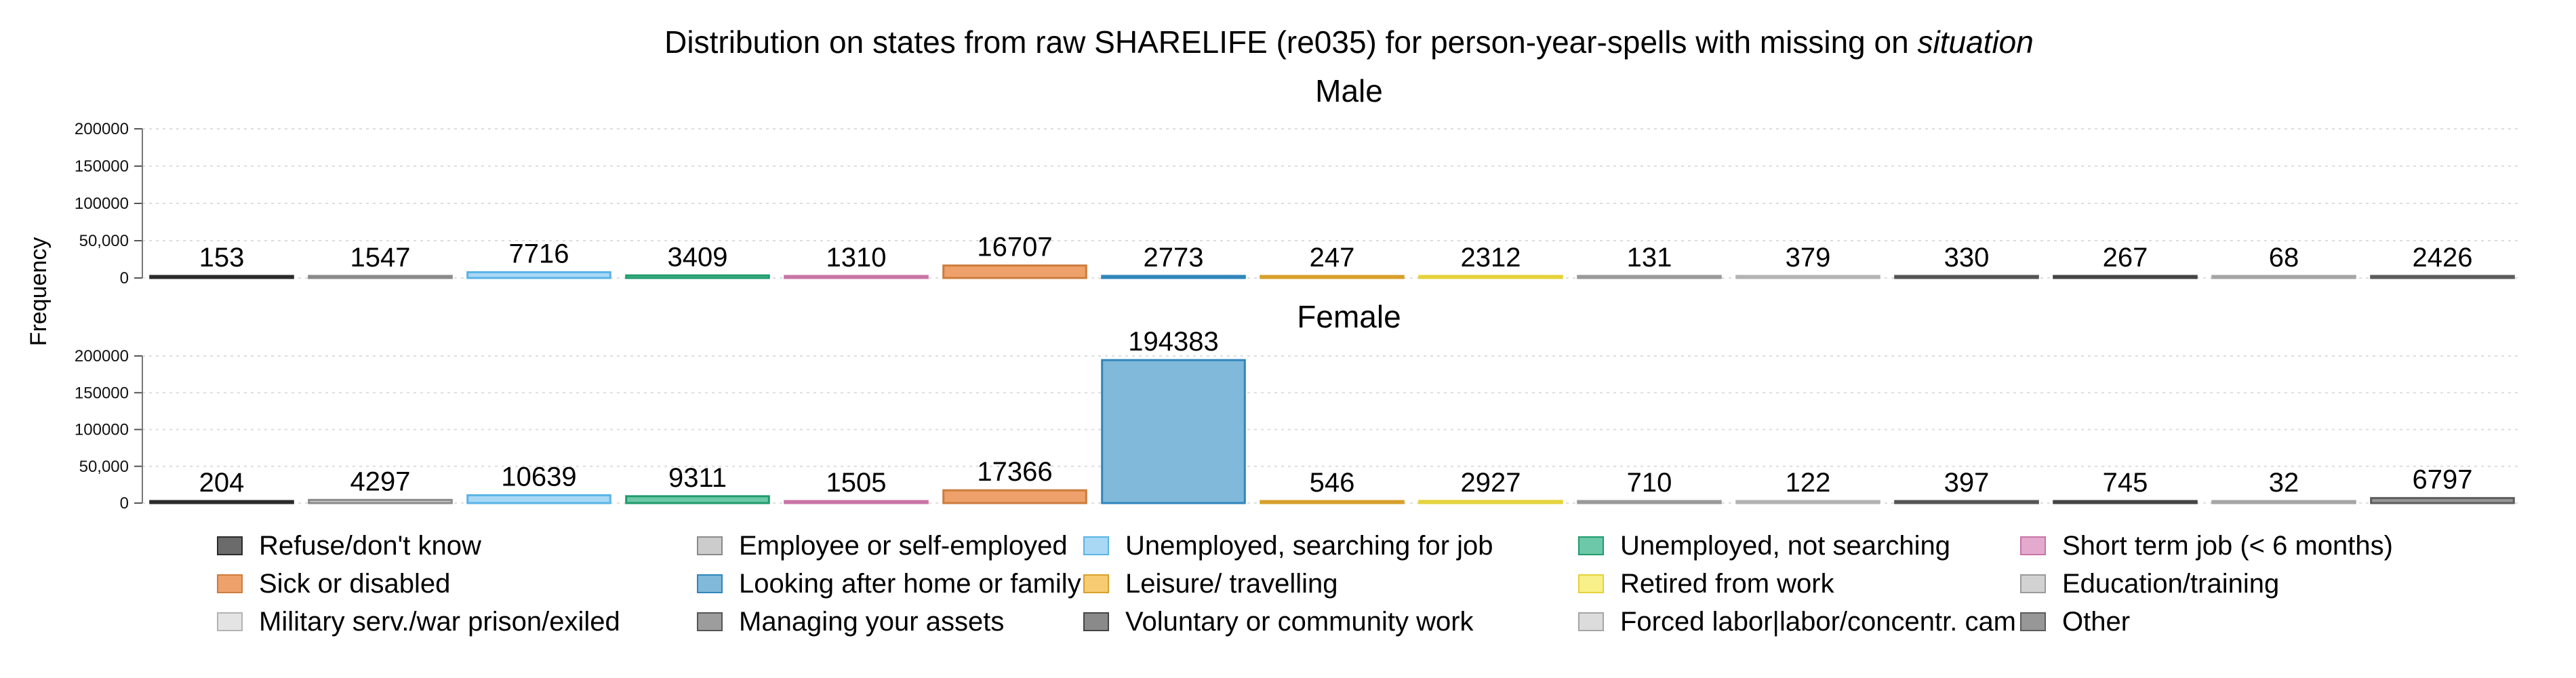  I want to click on data-label: 247, so click(1332, 258).